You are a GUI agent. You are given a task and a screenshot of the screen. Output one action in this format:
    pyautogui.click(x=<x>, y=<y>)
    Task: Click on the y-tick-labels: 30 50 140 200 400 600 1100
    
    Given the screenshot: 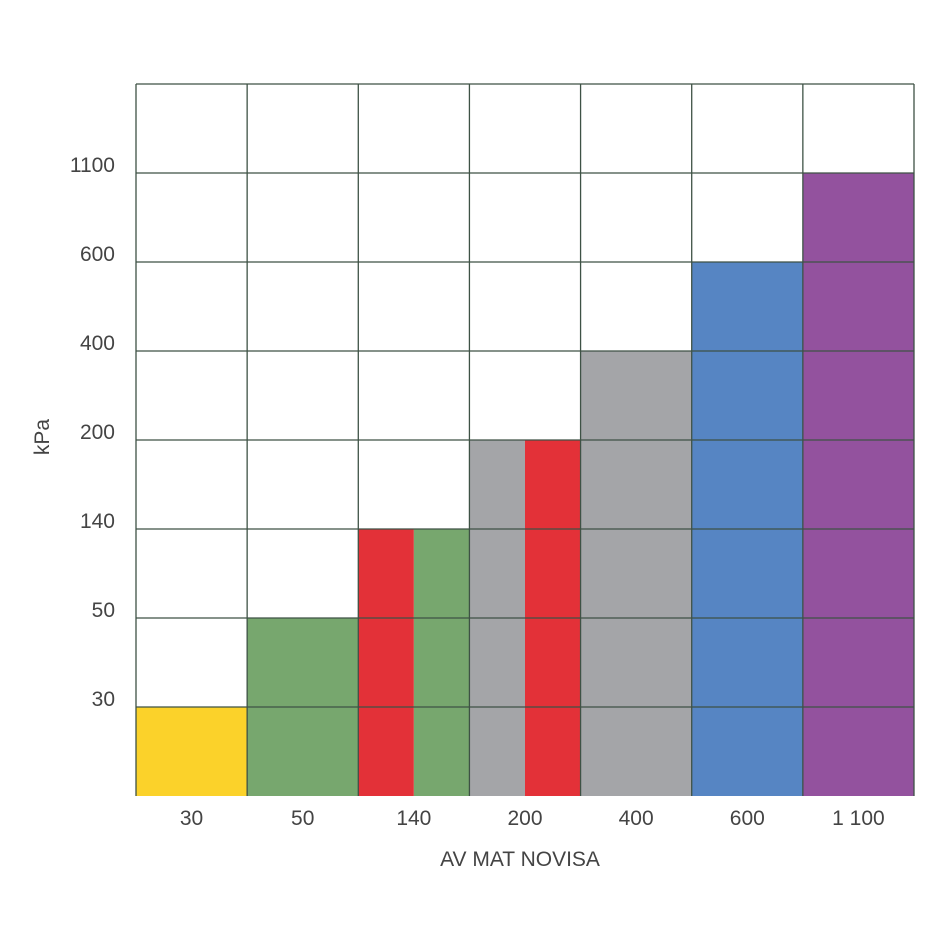 What is the action you would take?
    pyautogui.click(x=92, y=432)
    